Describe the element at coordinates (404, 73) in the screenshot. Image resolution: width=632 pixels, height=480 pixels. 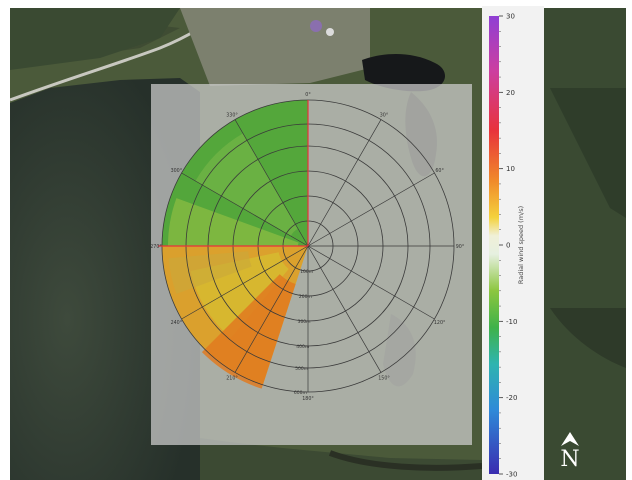
I see `pond` at that location.